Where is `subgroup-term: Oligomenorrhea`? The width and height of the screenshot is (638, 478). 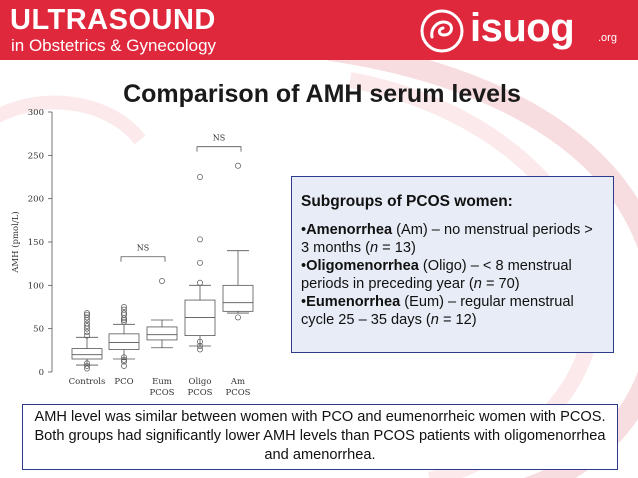
subgroup-term: Oligomenorrhea is located at coordinates (362, 266).